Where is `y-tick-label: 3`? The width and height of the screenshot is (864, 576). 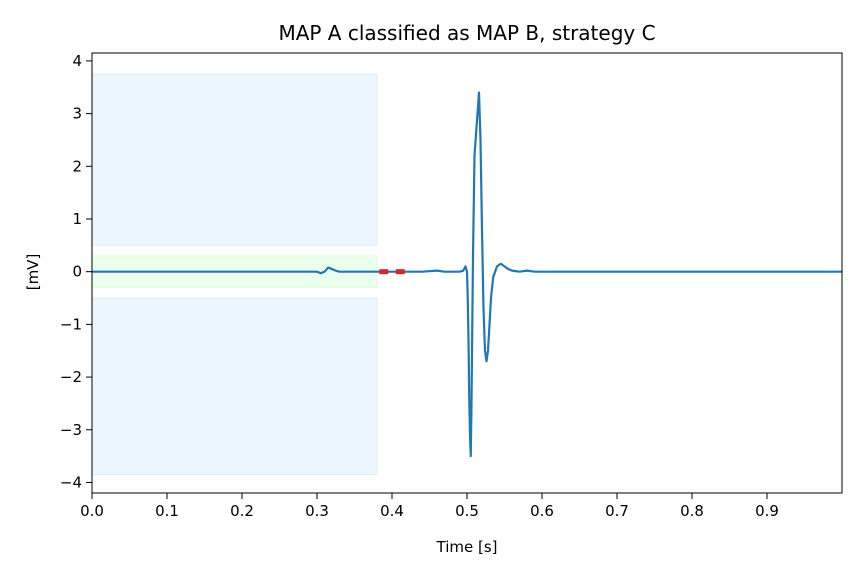 y-tick-label: 3 is located at coordinates (77, 114).